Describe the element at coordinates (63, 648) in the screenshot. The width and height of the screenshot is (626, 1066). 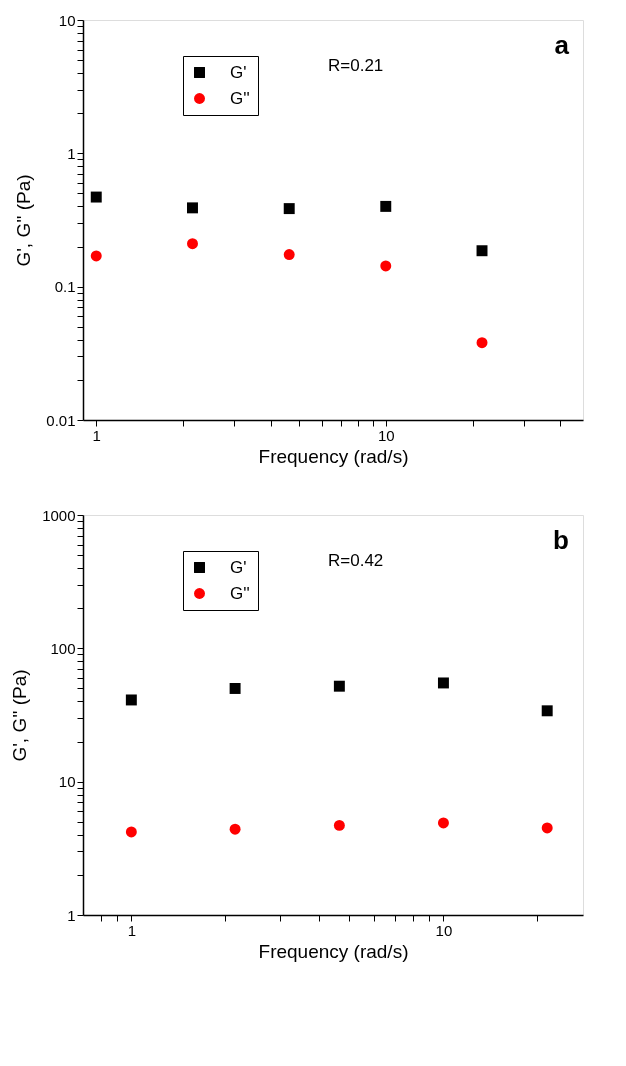
I see `y-tick-label: 100` at that location.